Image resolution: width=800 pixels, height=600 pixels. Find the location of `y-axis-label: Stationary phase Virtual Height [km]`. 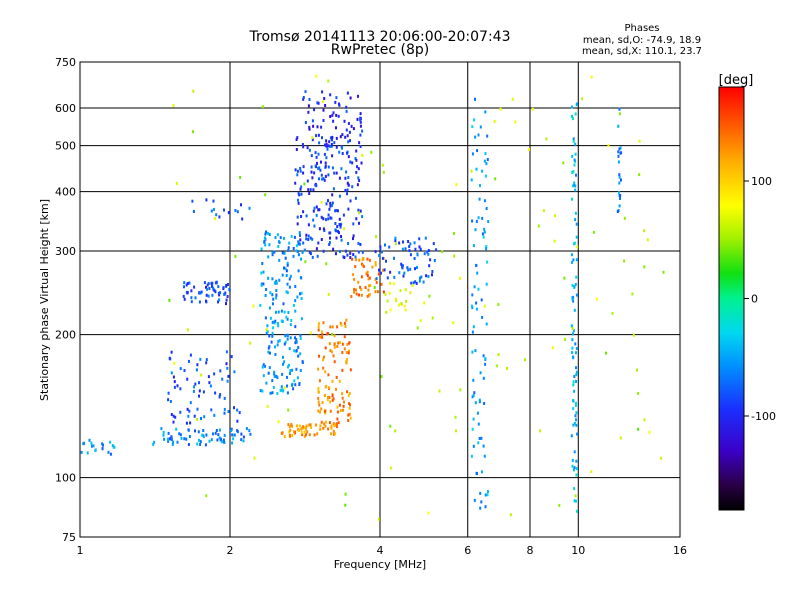

y-axis-label: Stationary phase Virtual Height [km] is located at coordinates (44, 300).